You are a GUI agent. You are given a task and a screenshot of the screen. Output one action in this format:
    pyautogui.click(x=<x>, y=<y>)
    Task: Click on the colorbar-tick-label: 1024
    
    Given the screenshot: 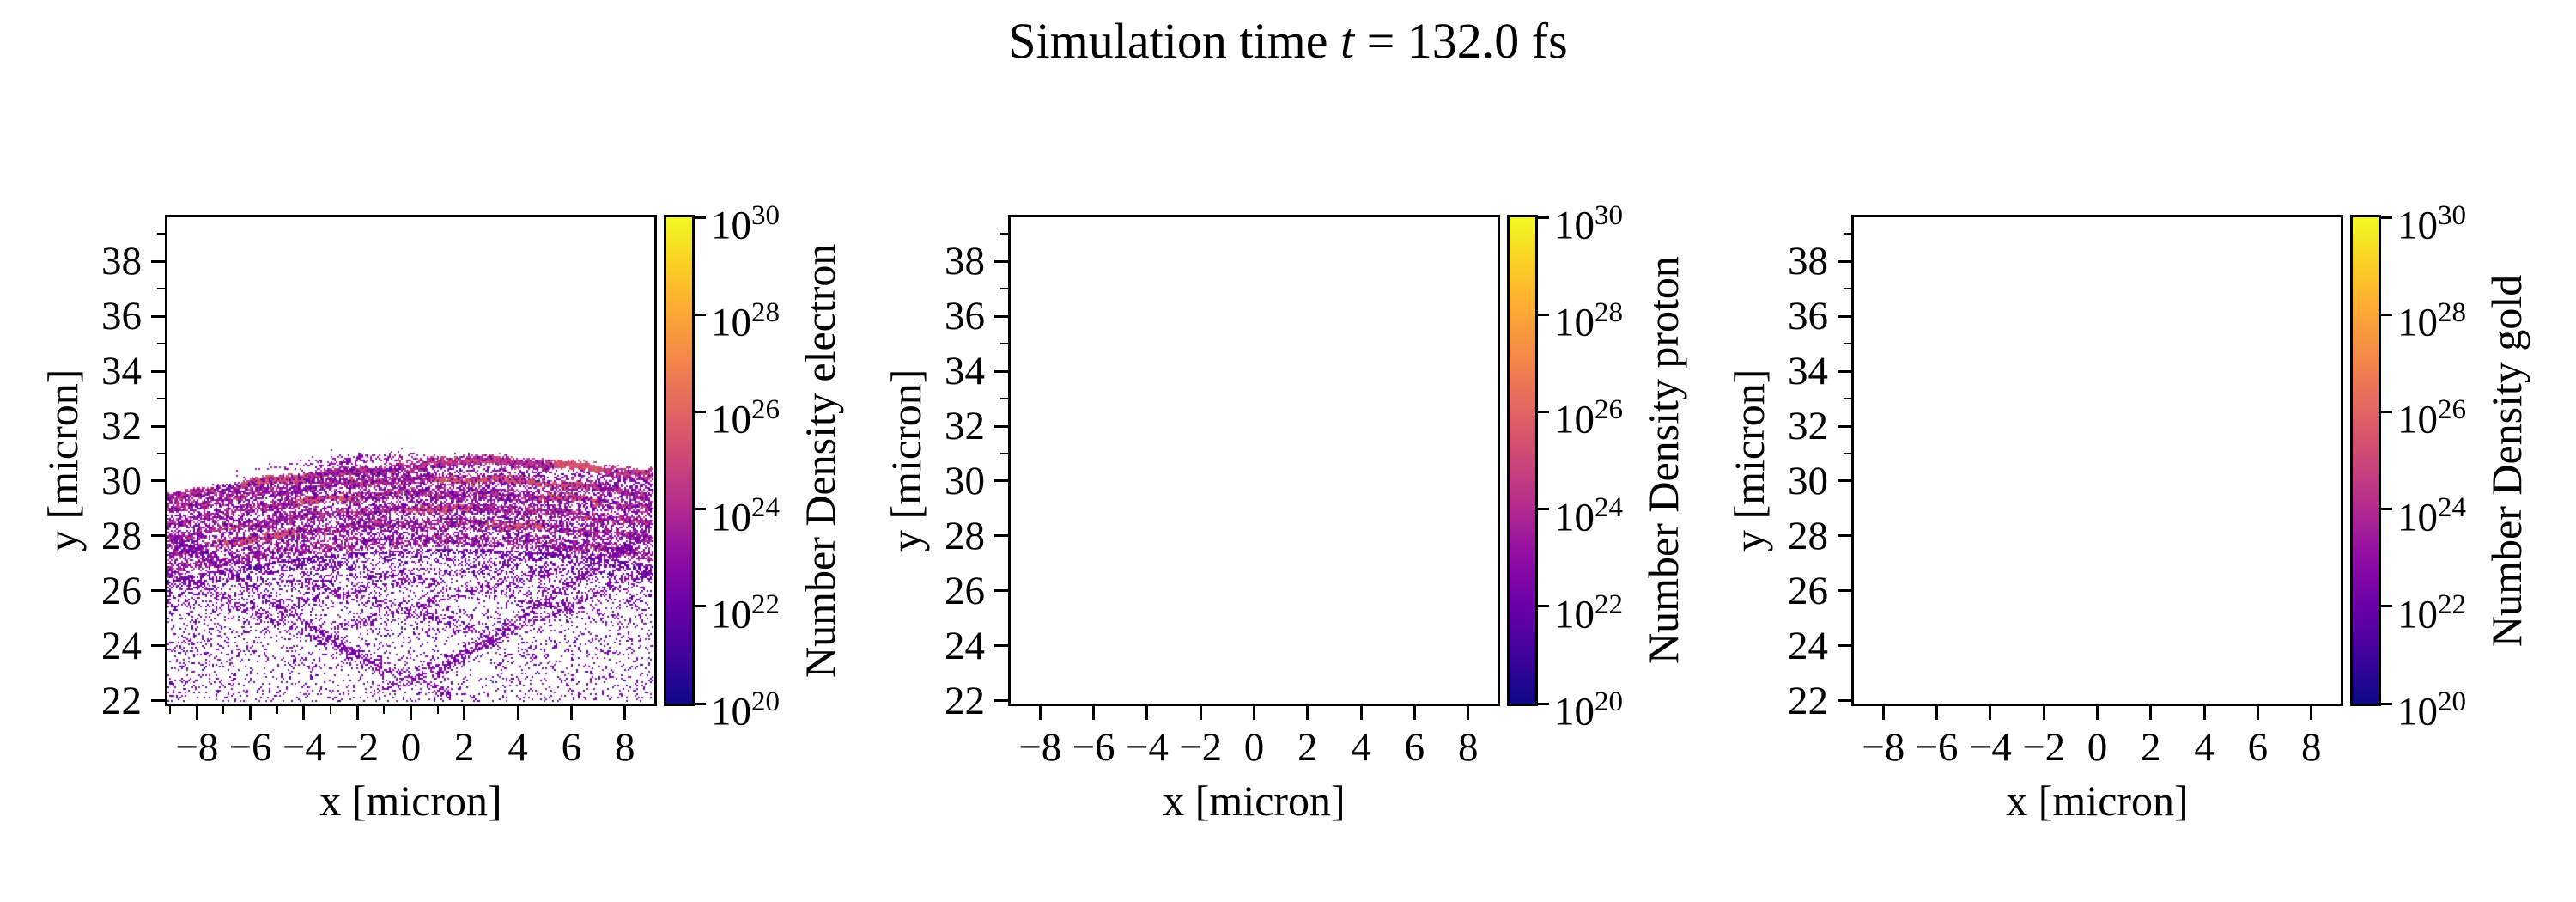 What is the action you would take?
    pyautogui.click(x=767, y=511)
    